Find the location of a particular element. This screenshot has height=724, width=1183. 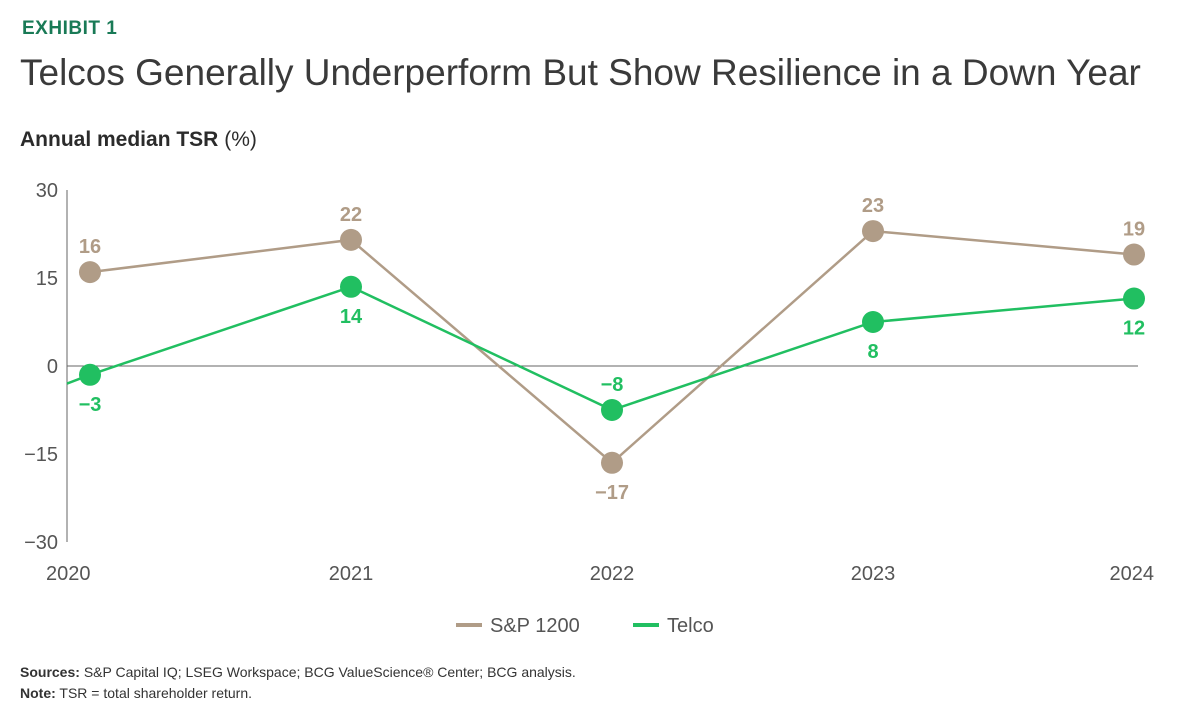

data-label: 22 is located at coordinates (351, 215).